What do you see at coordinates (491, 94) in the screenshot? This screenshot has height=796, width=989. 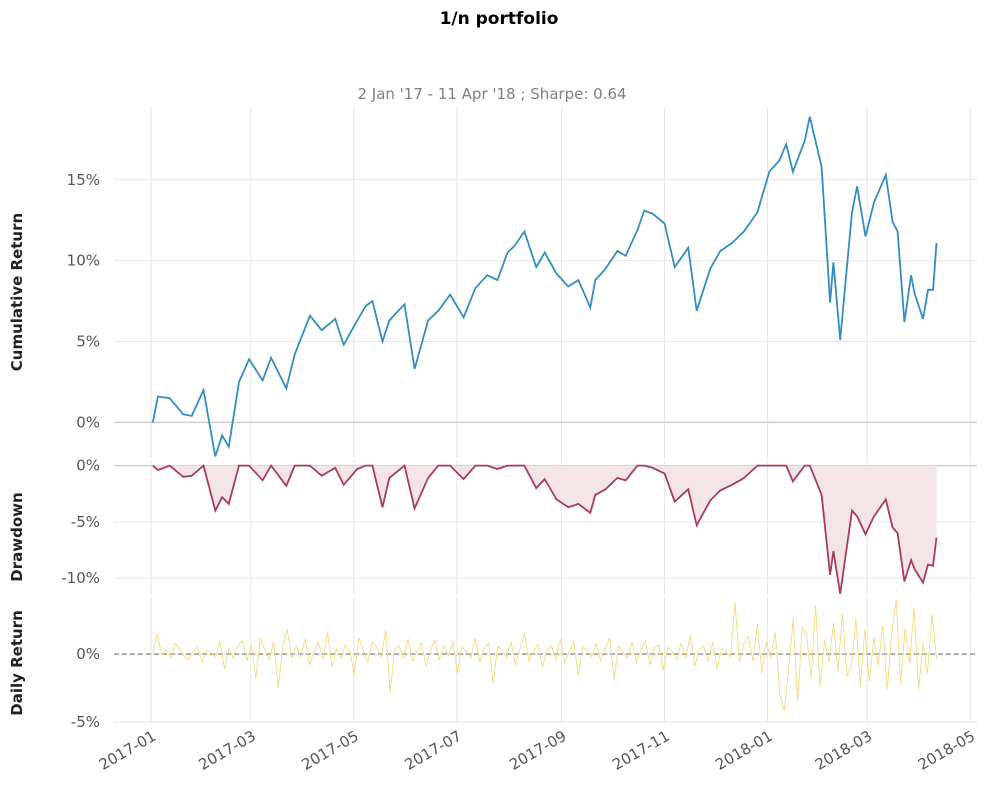 I see `figure-subtitle: 2 Jan '17 - 11 Apr '18 ; Sharpe: 0.64` at bounding box center [491, 94].